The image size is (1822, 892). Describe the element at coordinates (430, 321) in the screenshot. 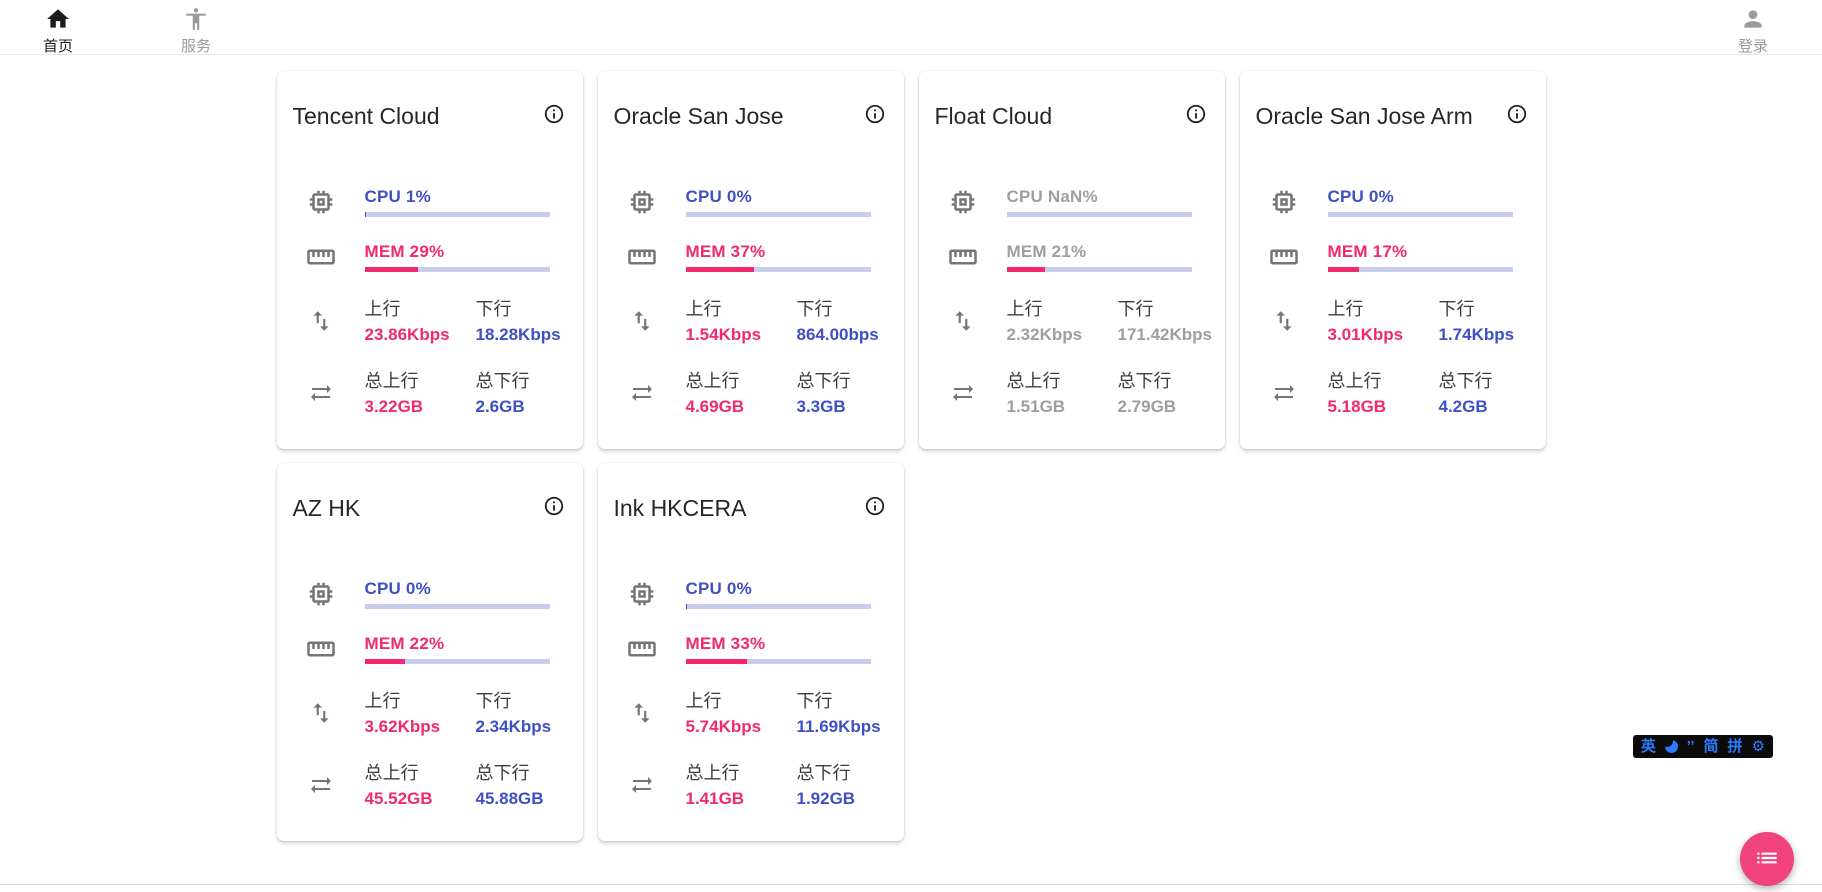

I see `speed-row: 上行 23.86Kbps 下行 18.28Kbps` at that location.